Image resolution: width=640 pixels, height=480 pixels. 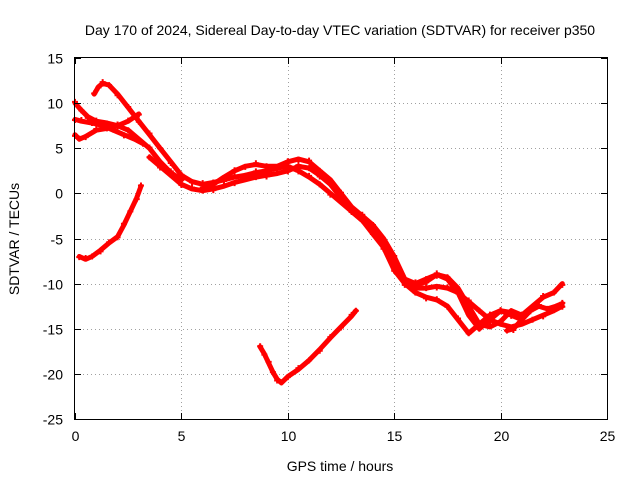 I want to click on x-axis-label: GPS time / hours, so click(x=340, y=466).